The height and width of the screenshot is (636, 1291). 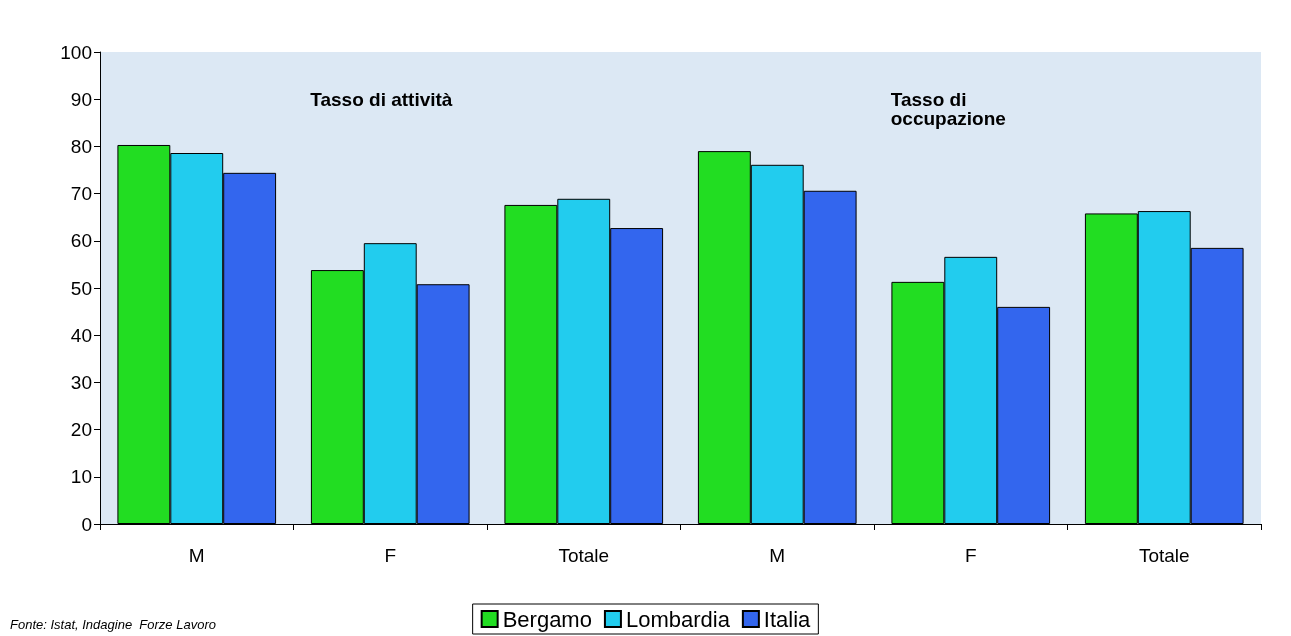 I want to click on y-tick-label: 90, so click(x=81, y=99).